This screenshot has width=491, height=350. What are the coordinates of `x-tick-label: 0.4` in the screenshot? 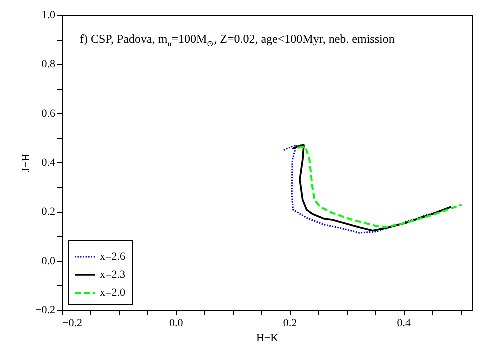 It's located at (404, 324).